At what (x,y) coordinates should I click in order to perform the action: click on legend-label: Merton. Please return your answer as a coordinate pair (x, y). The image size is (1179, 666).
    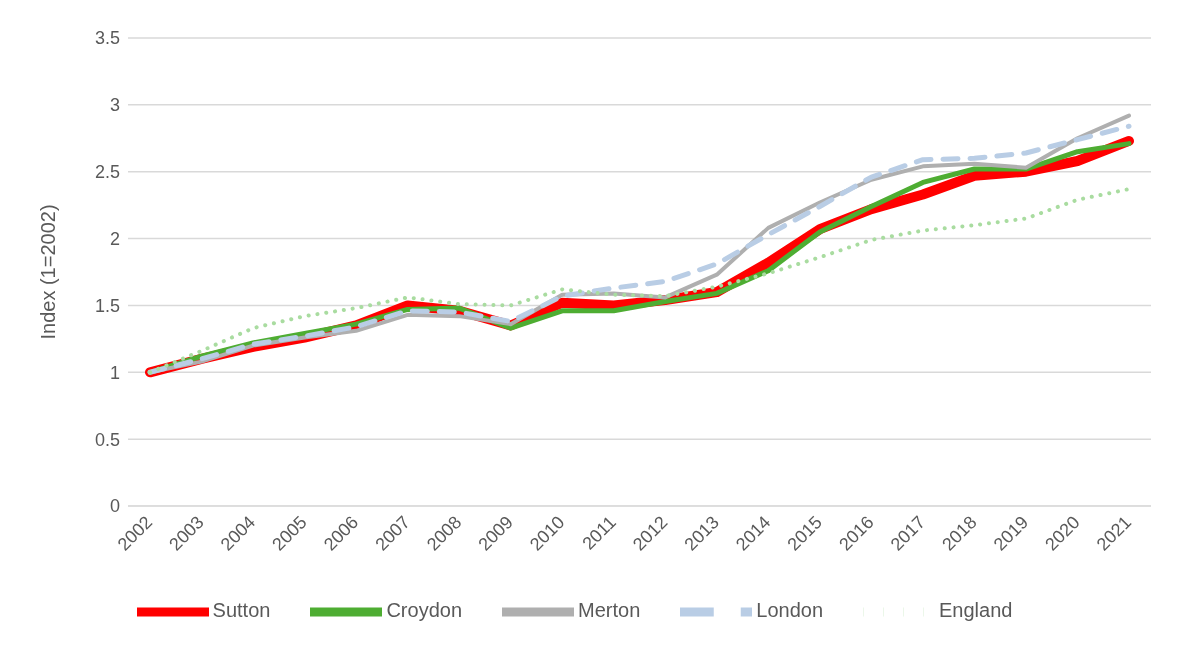
    Looking at the image, I should click on (609, 610).